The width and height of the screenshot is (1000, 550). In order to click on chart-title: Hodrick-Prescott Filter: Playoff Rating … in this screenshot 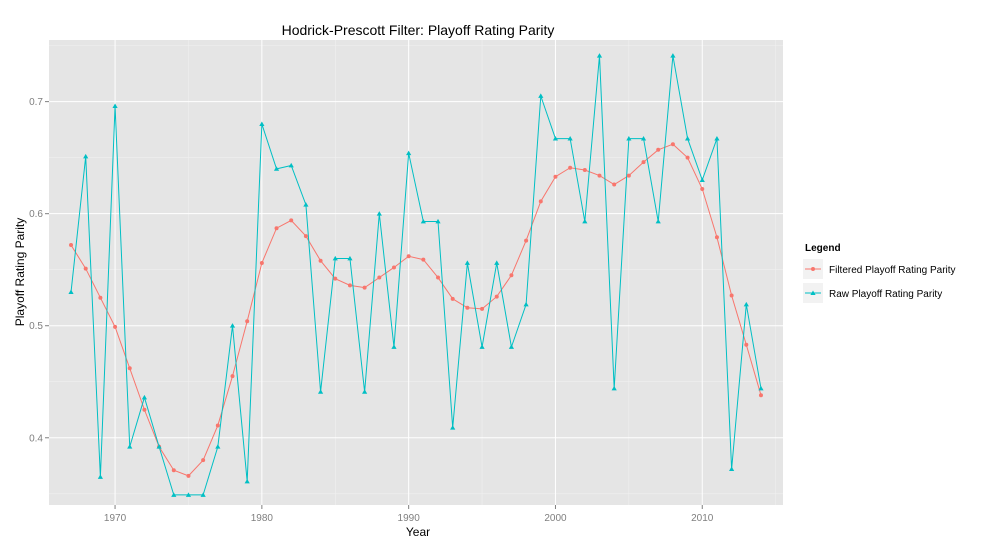, I will do `click(418, 30)`.